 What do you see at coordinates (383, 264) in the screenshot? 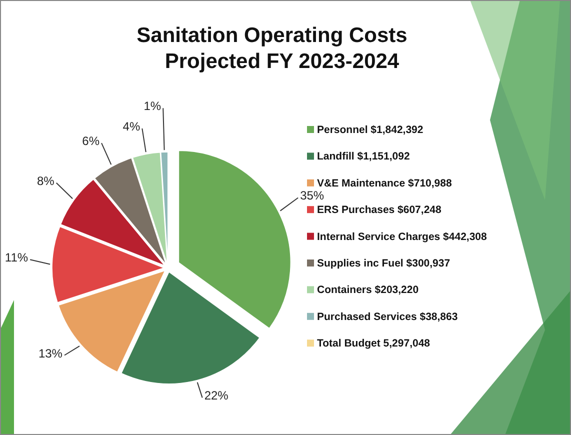
I see `legend-label: Supplies inc Fuel $300,937` at bounding box center [383, 264].